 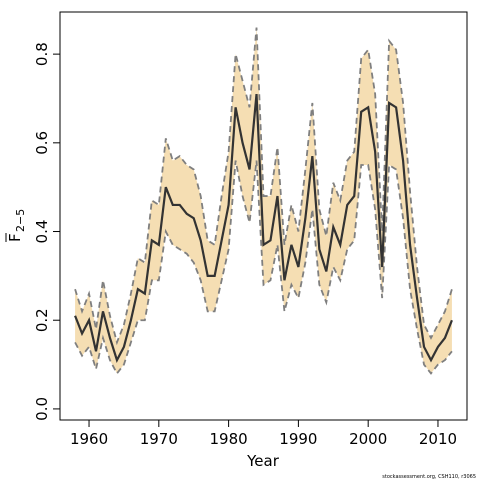 What do you see at coordinates (89, 439) in the screenshot?
I see `x-tick-label: 1960` at bounding box center [89, 439].